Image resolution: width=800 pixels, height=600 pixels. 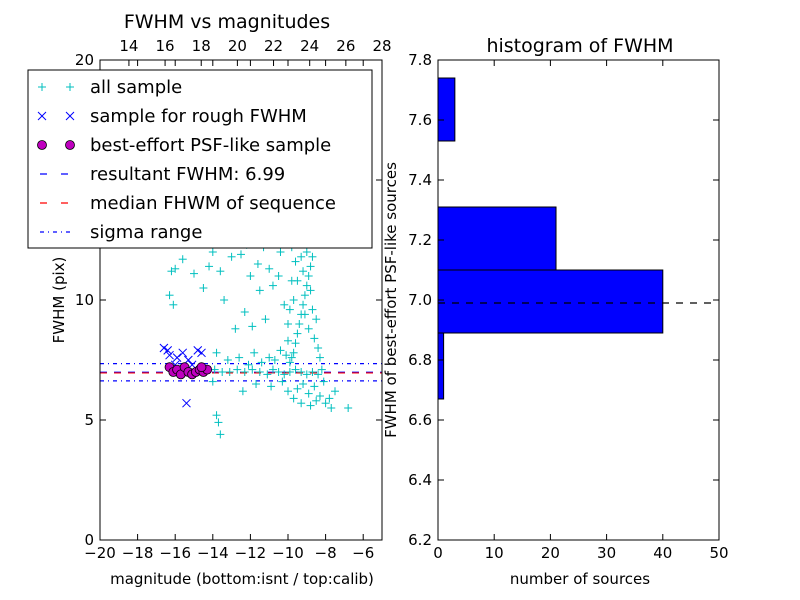 What do you see at coordinates (345, 46) in the screenshot?
I see `scatter-top-x-tick-label: 26` at bounding box center [345, 46].